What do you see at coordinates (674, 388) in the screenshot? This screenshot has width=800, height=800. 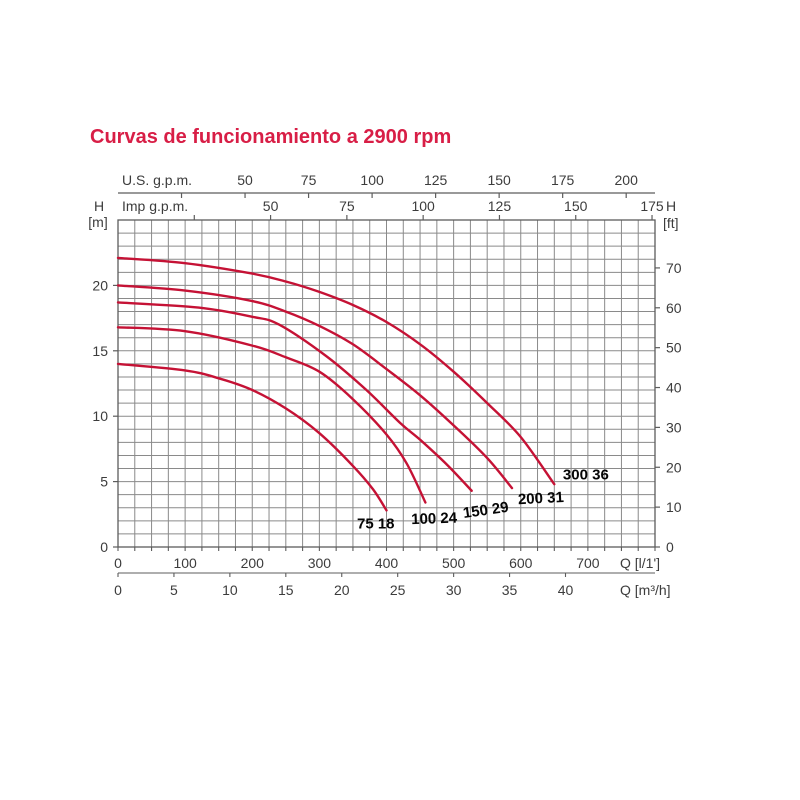 I see `h-ft-tick-label: 40` at bounding box center [674, 388].